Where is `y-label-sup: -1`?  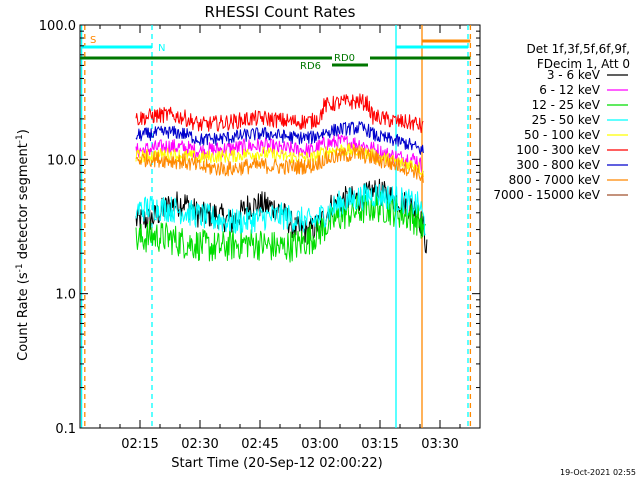 y-label-sup: -1 is located at coordinates (20, 267).